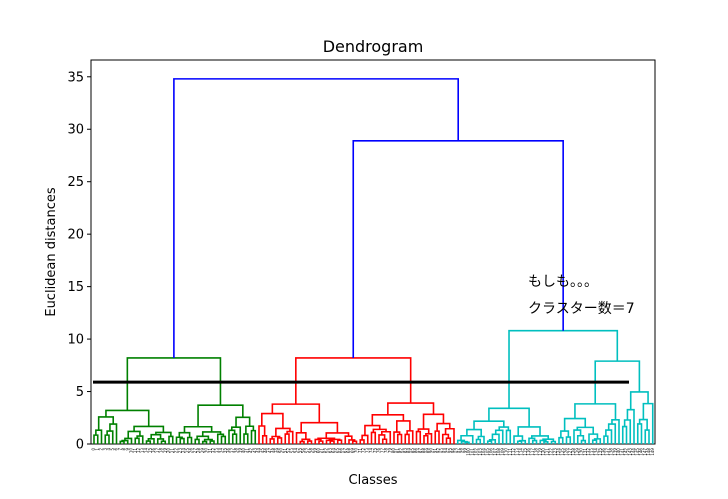 Image resolution: width=728 pixels, height=499 pixels. I want to click on leaf-tick-label: 40, so click(243, 451).